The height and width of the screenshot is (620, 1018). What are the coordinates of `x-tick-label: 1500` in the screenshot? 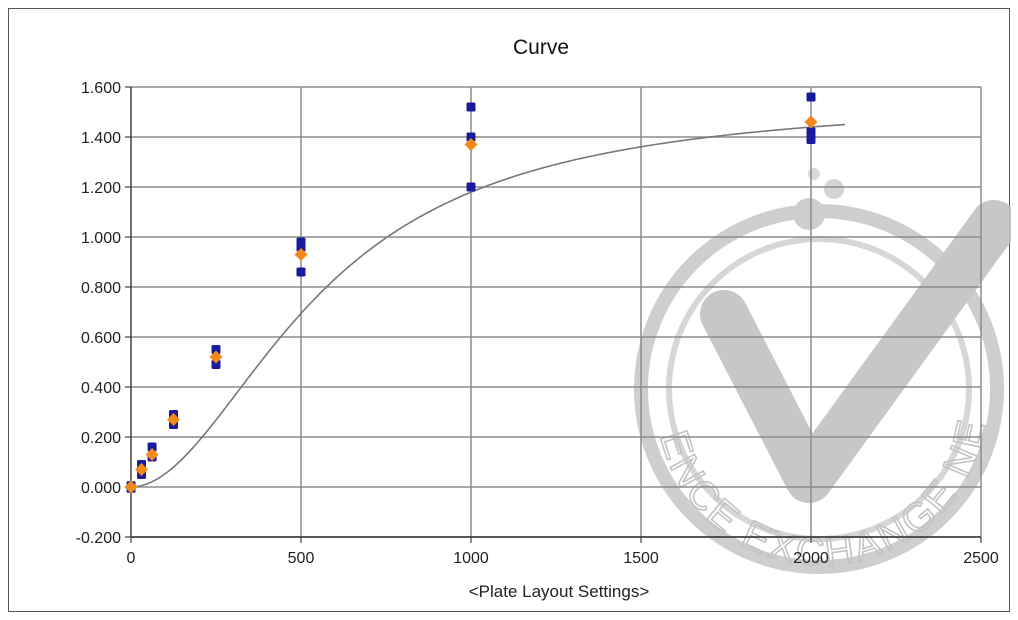 It's located at (641, 558).